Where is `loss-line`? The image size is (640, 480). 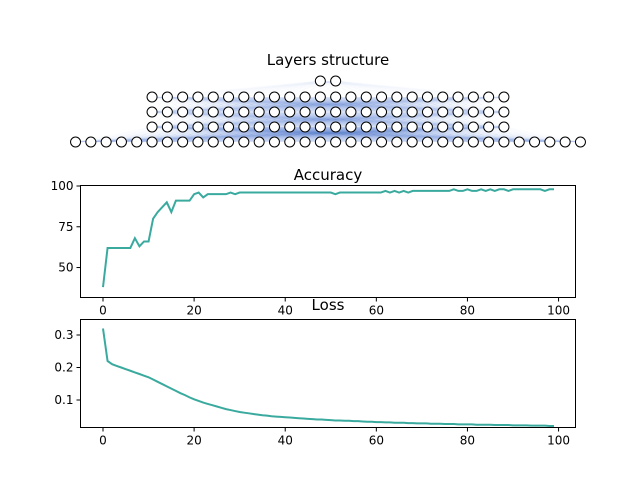
loss-line is located at coordinates (328, 377).